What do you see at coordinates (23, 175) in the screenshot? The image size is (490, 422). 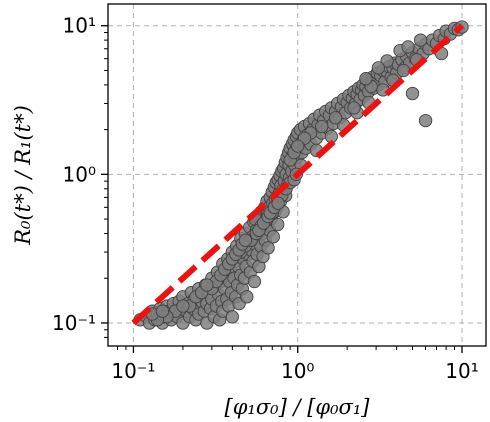 I see `y-axis-label: R₀(t*) / R₁(t*)` at bounding box center [23, 175].